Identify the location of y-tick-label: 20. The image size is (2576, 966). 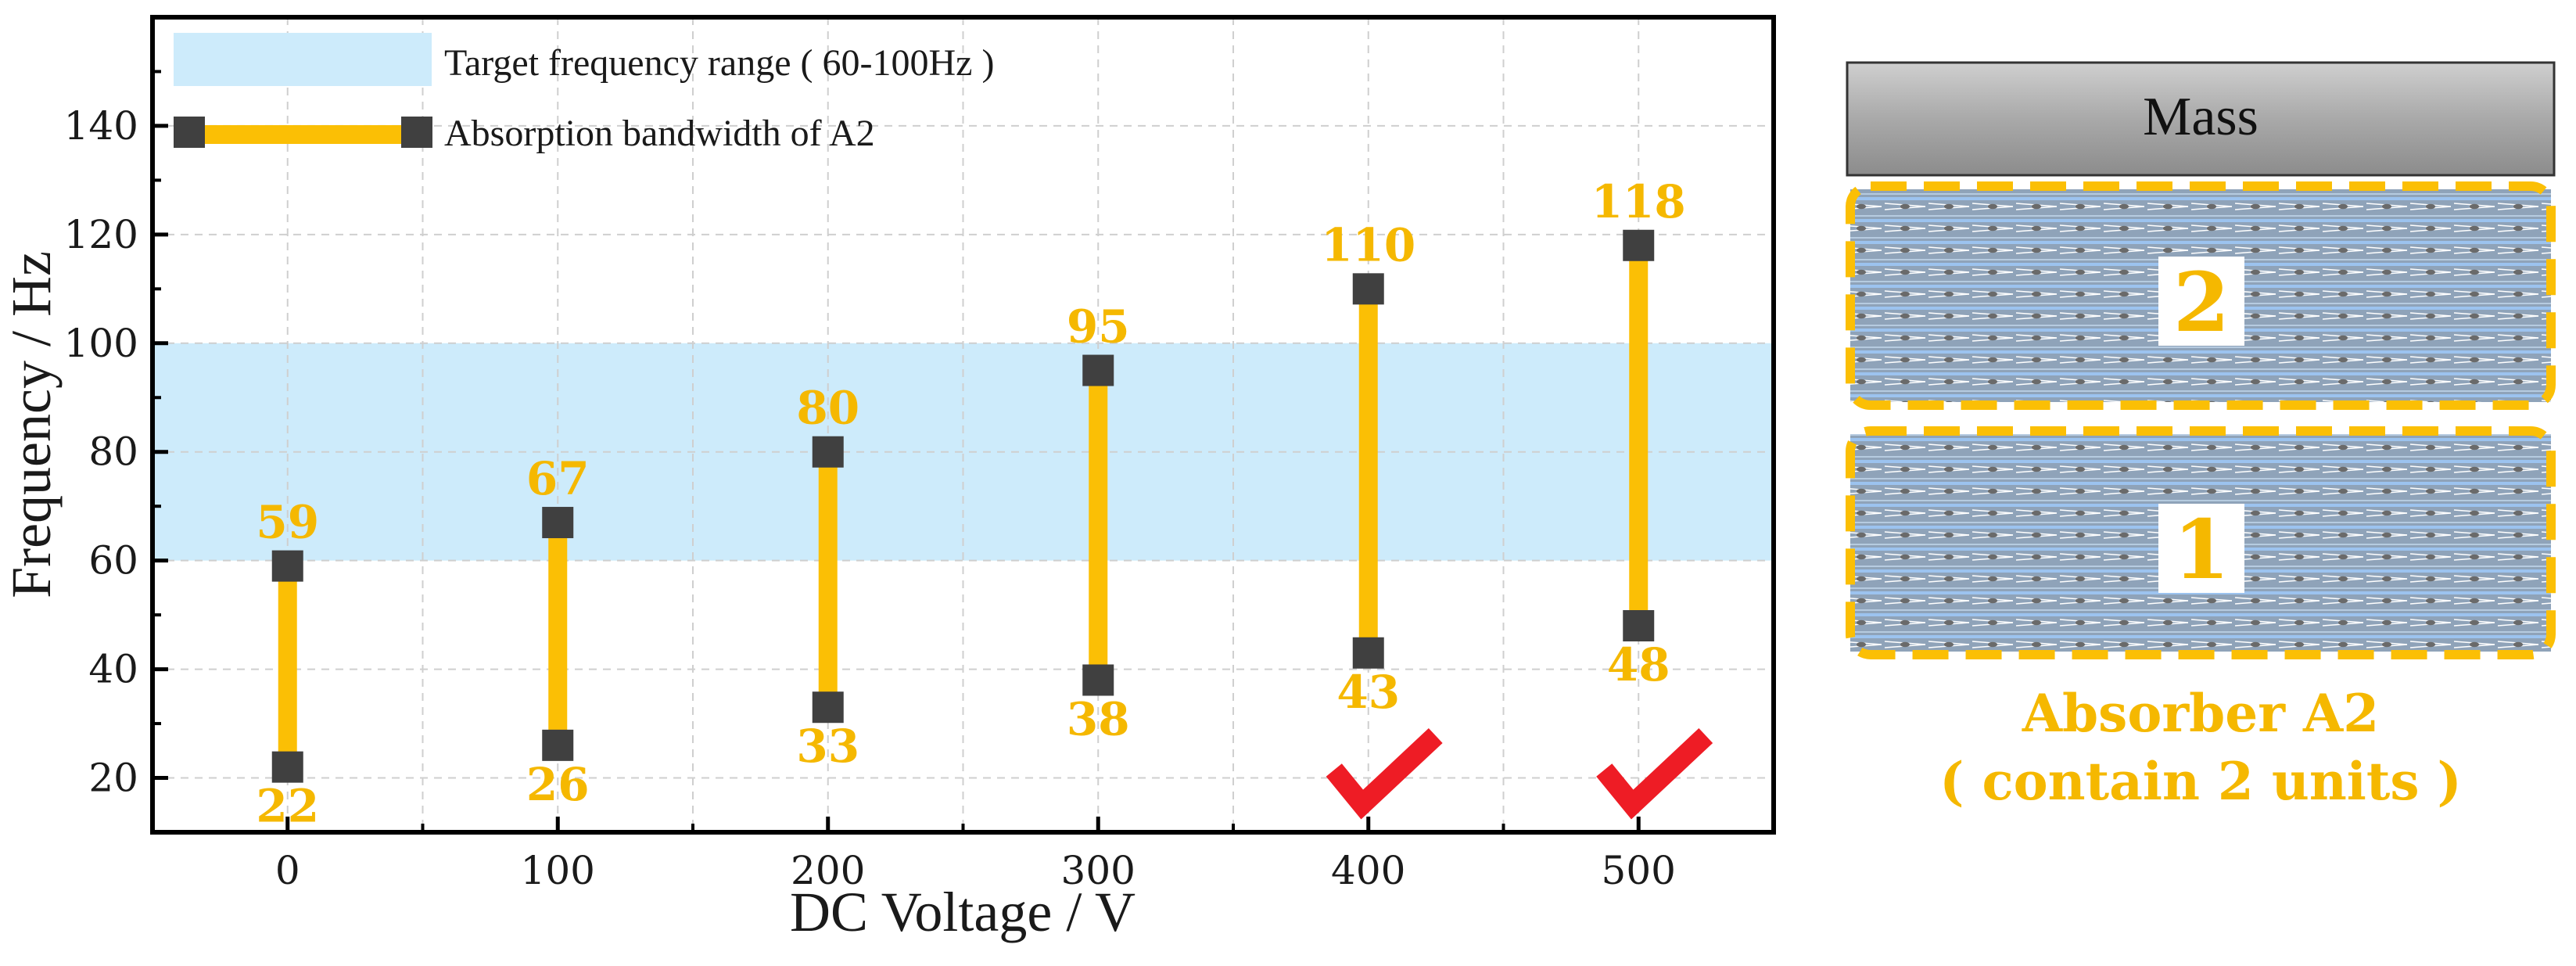
(113, 779).